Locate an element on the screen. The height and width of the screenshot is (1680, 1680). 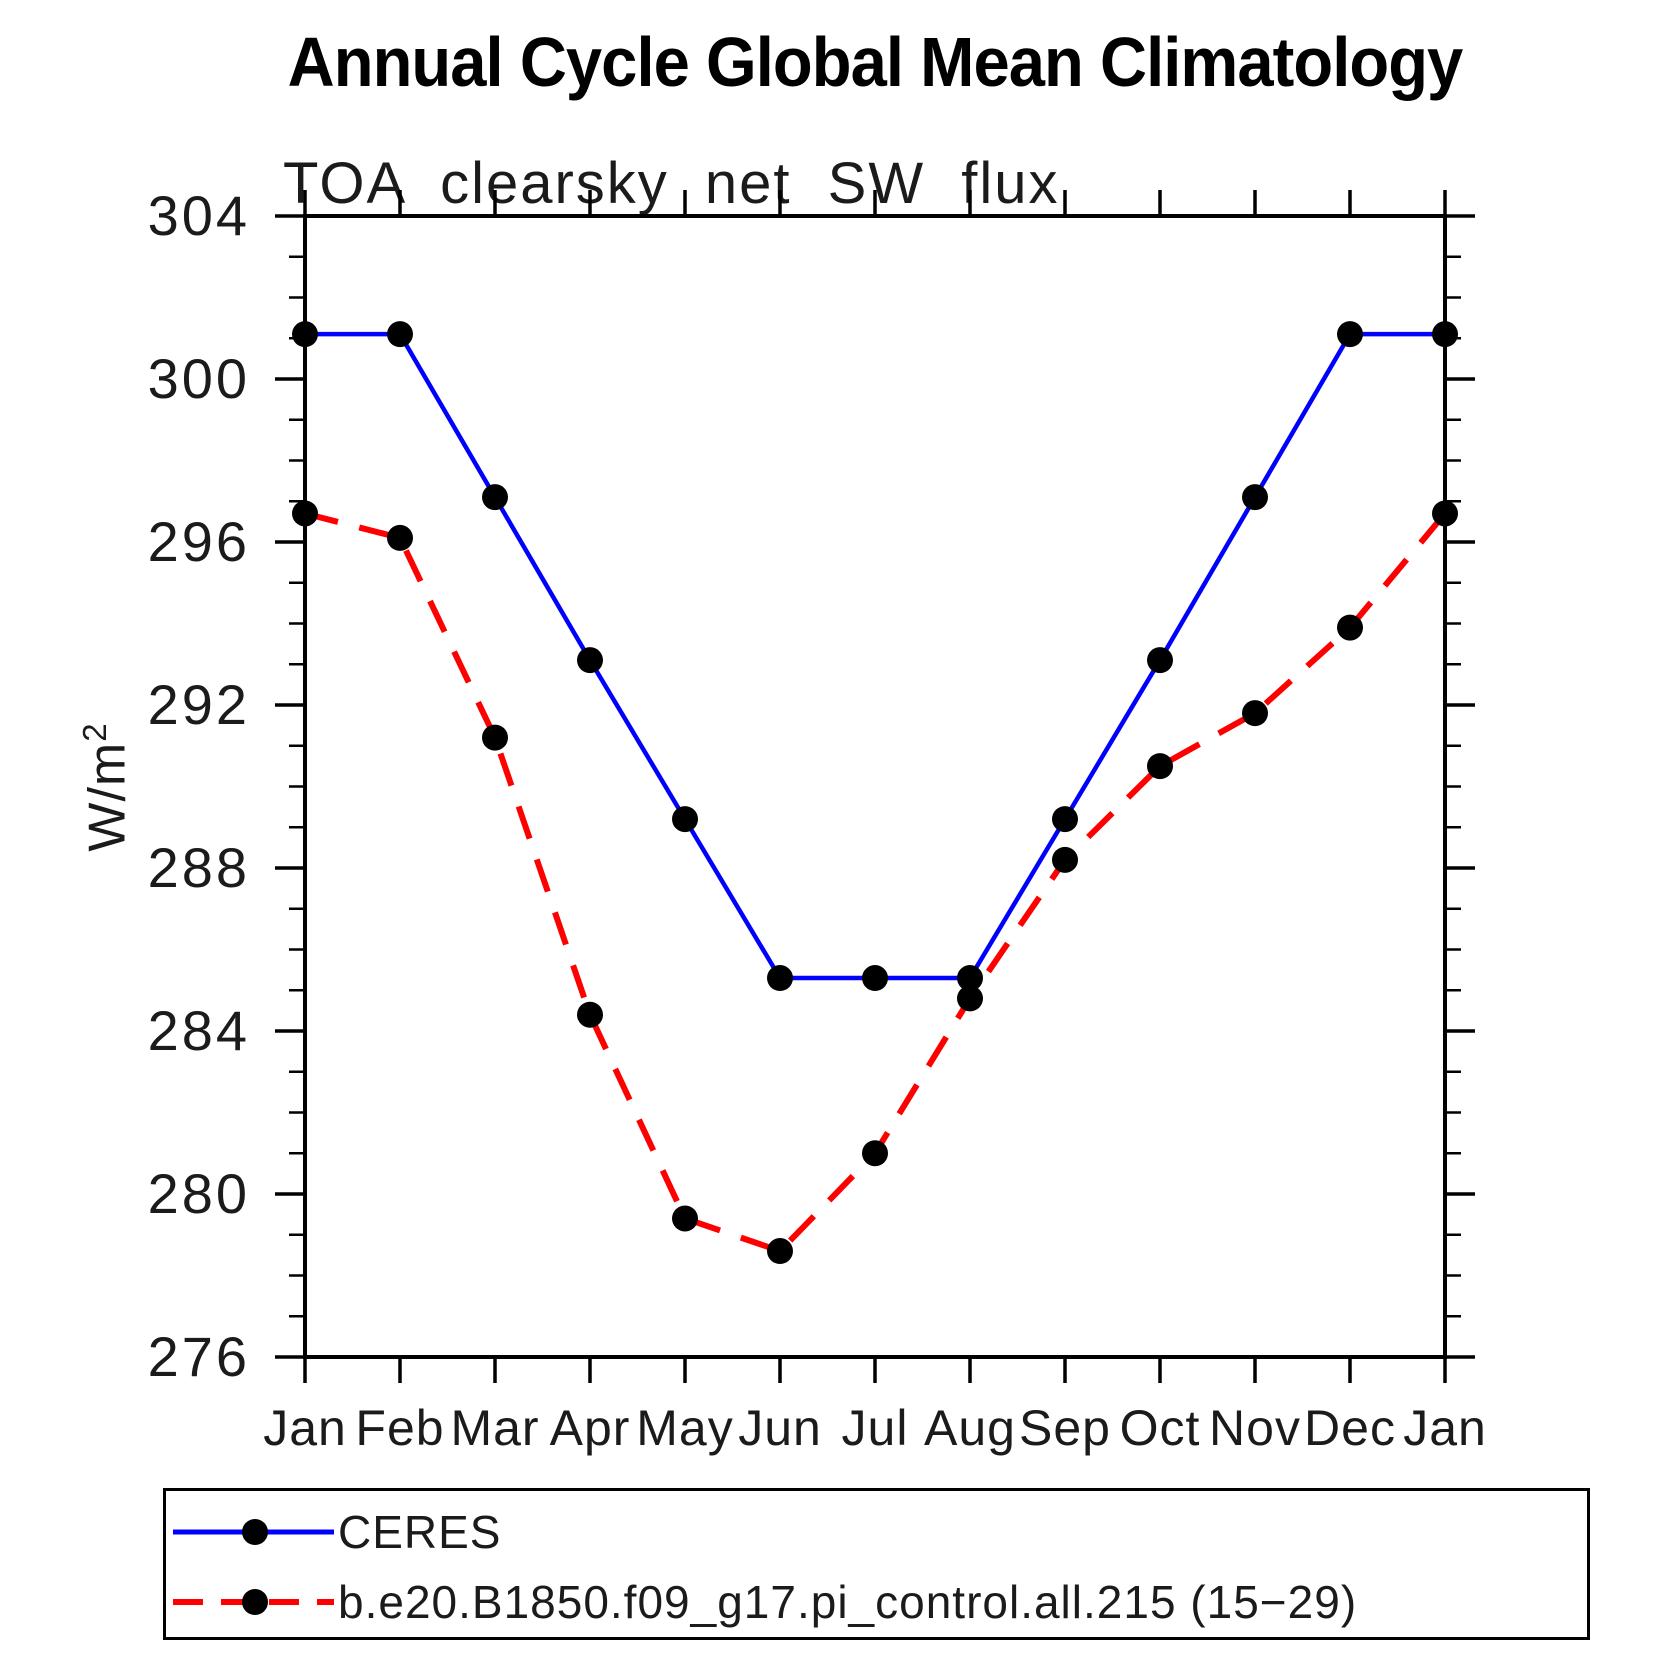
chart-title: Annual Cycle Global Mean Climatology is located at coordinates (875, 62).